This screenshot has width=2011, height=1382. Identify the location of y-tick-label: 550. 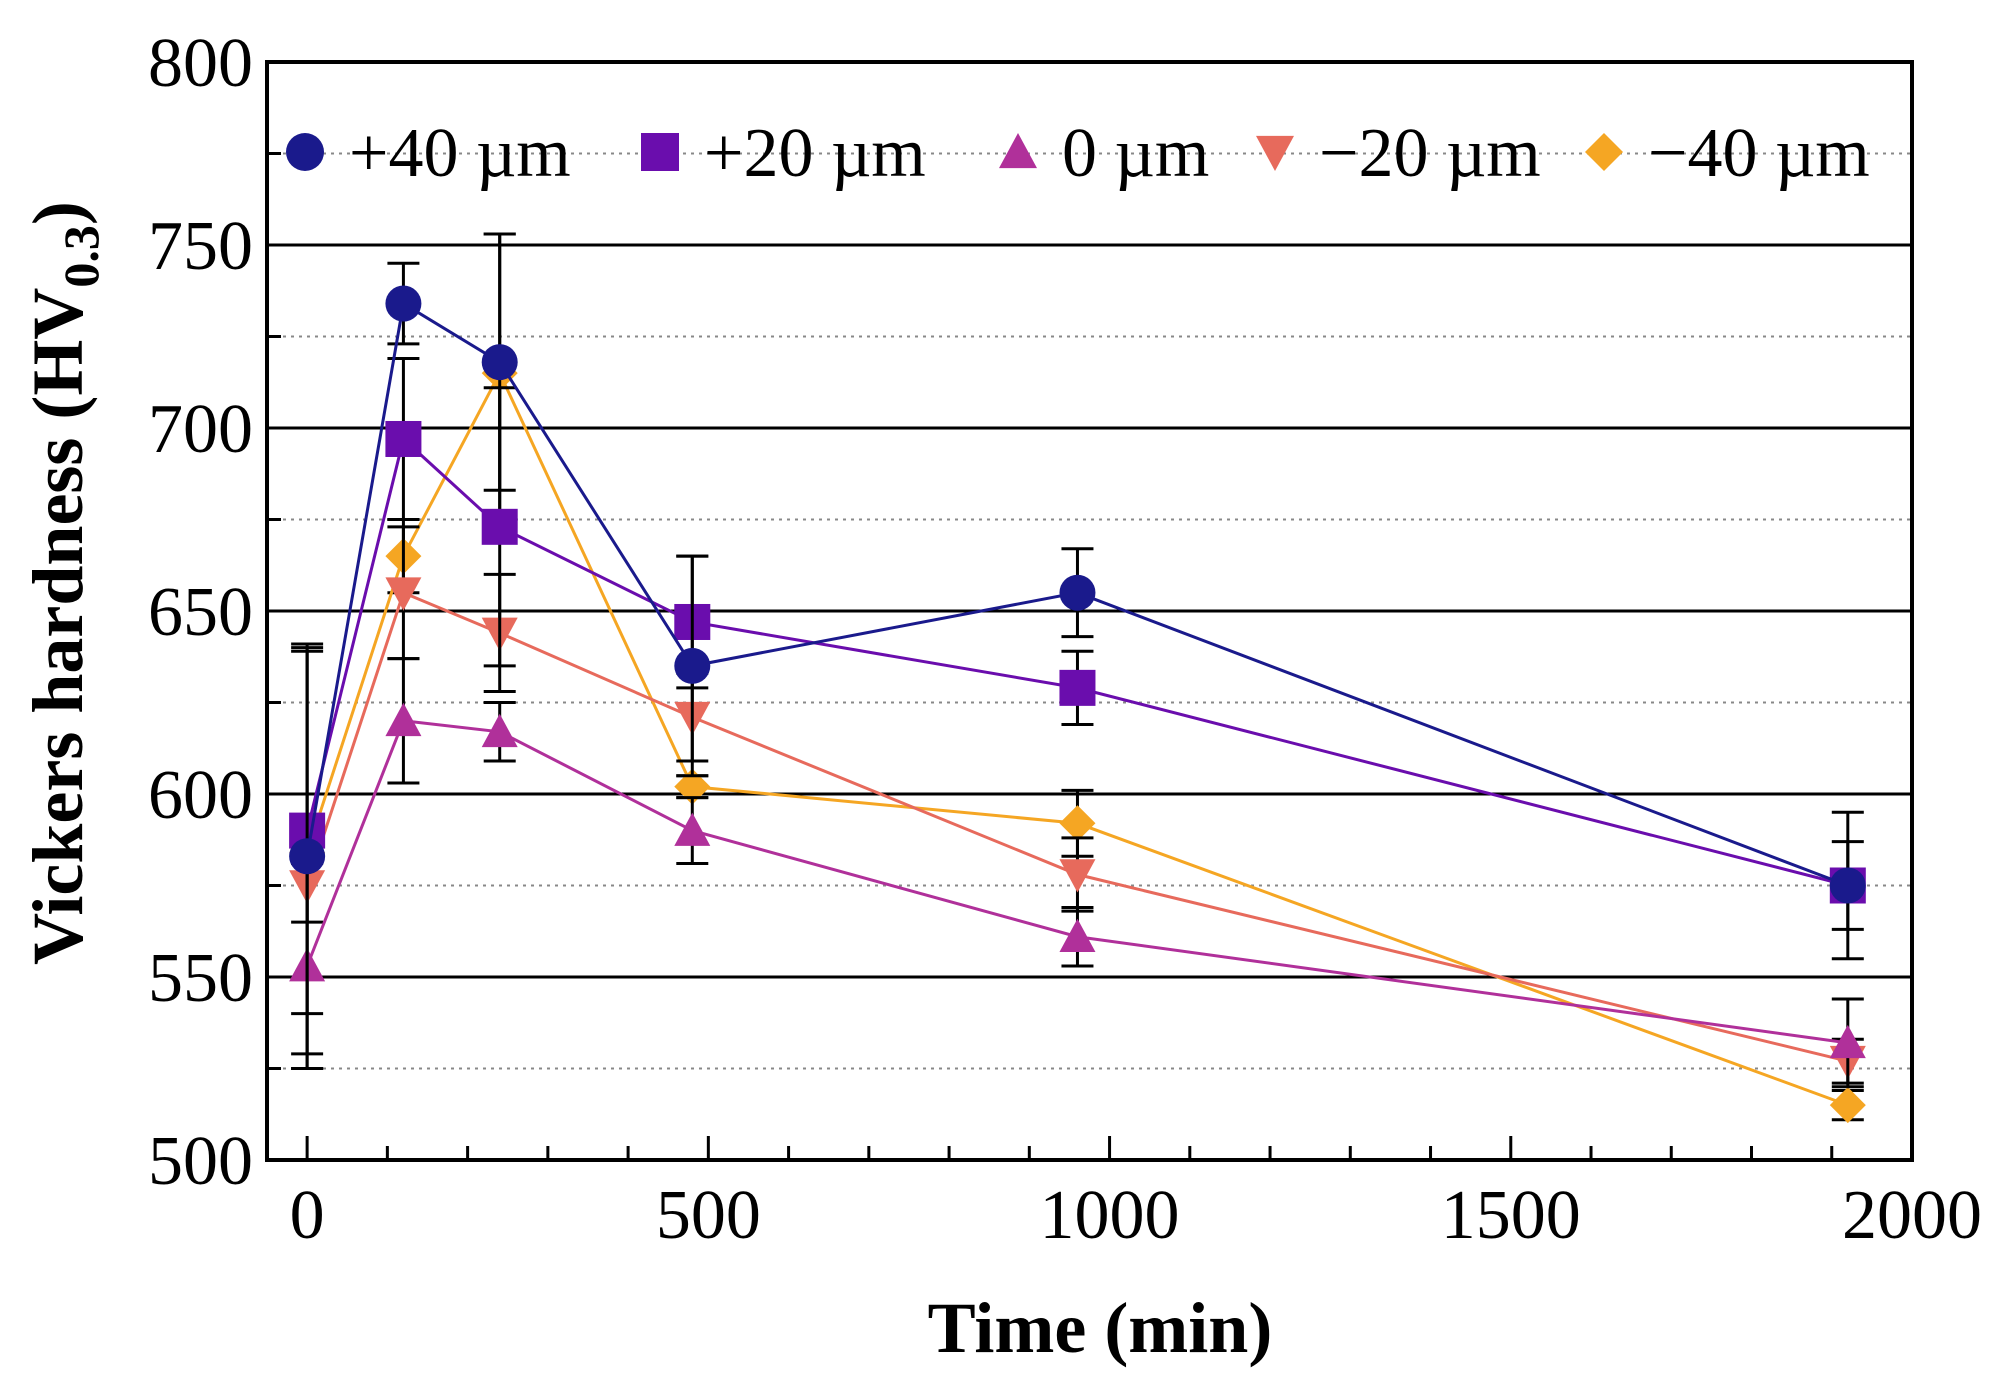
(200, 978).